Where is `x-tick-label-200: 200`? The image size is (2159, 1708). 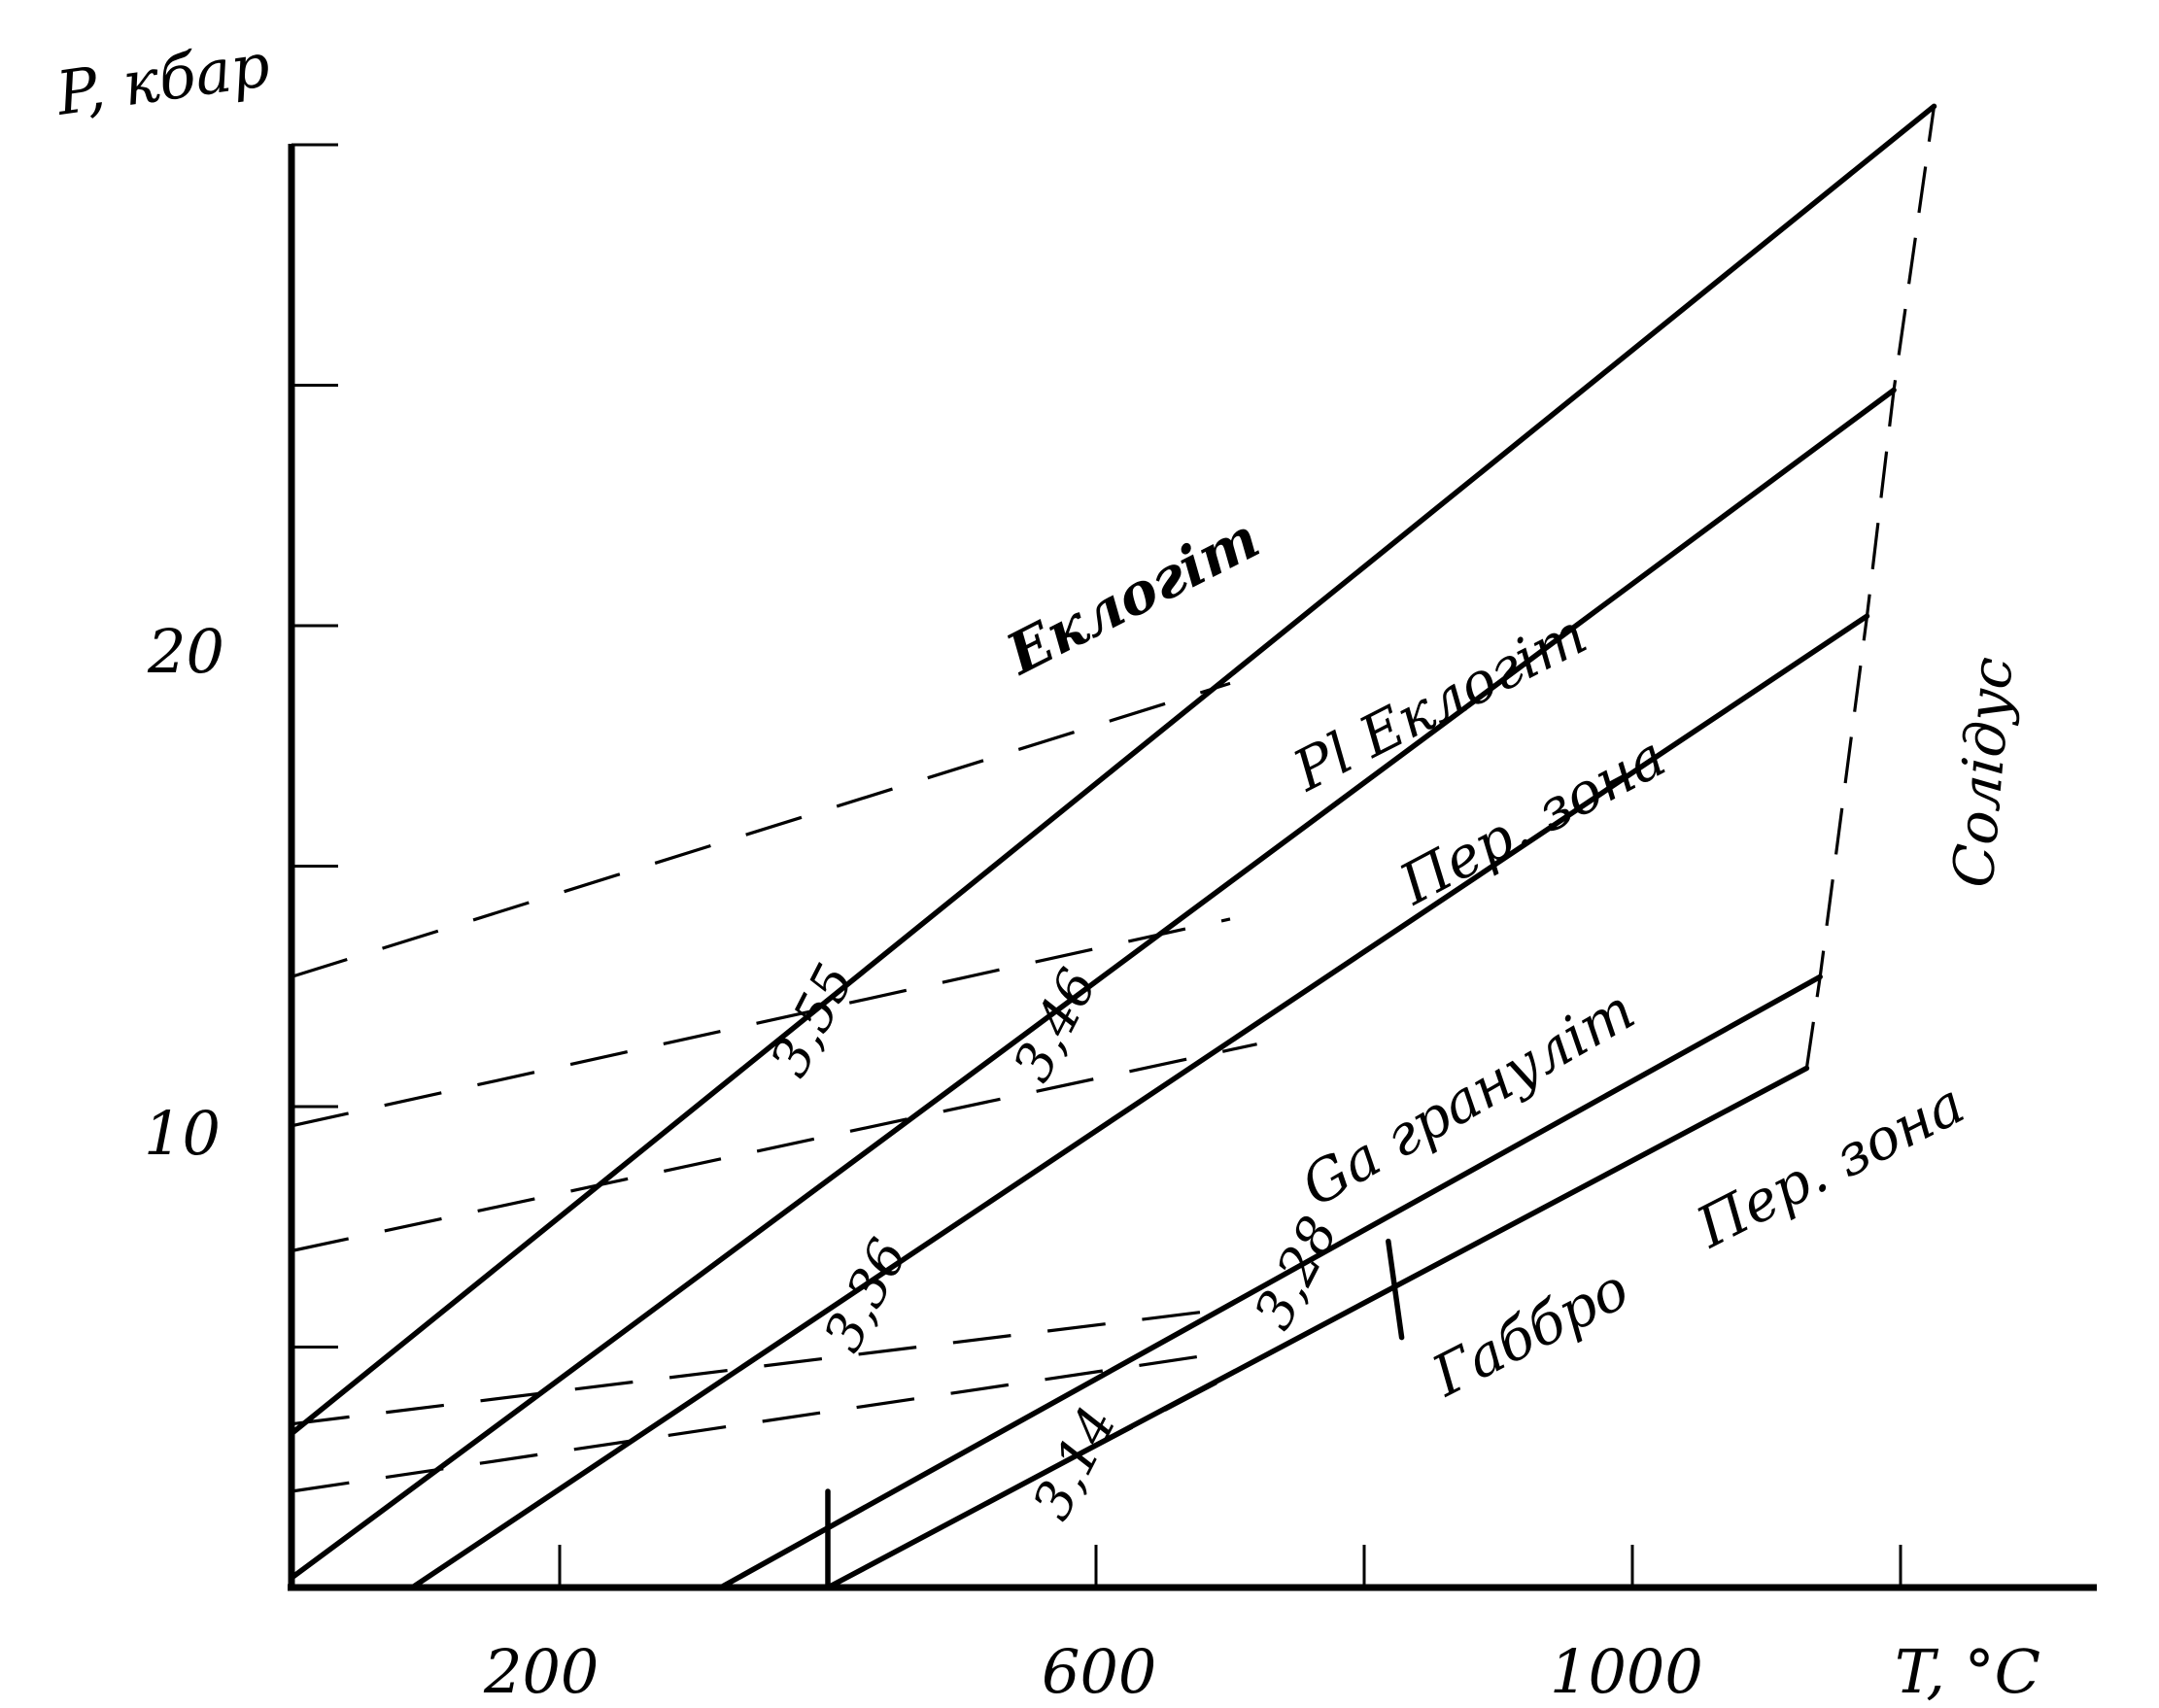
x-tick-label-200: 200 is located at coordinates (541, 1671).